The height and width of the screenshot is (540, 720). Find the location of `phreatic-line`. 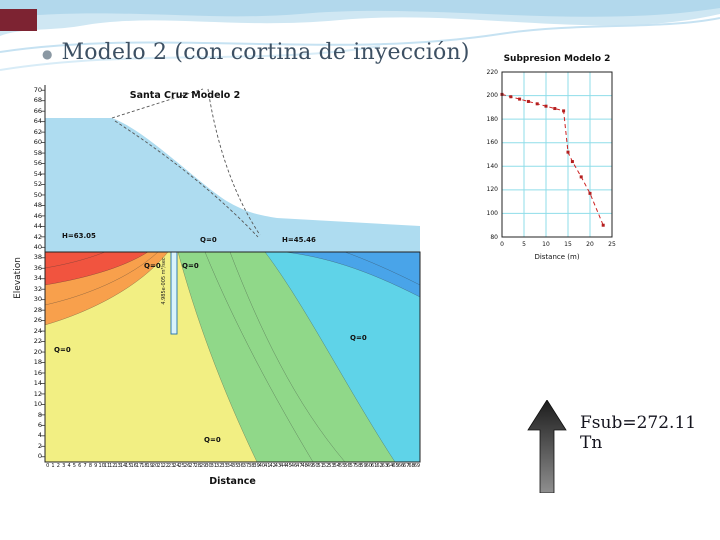

phreatic-line is located at coordinates (186, 179).